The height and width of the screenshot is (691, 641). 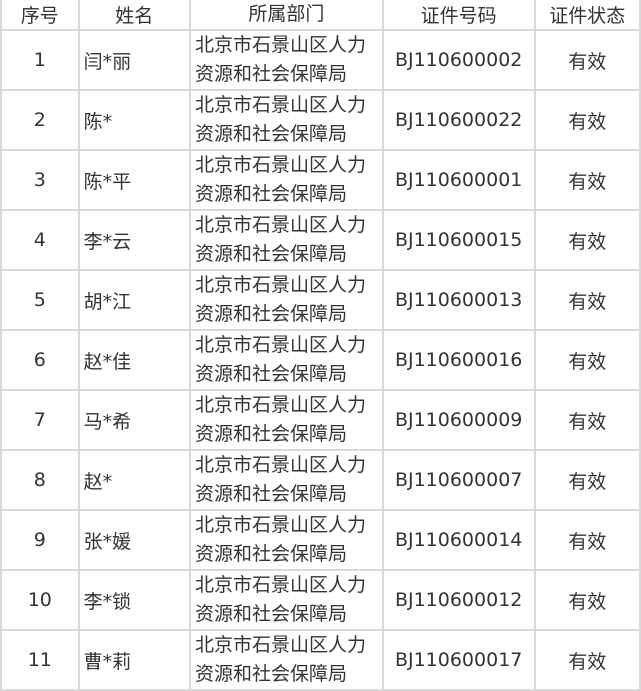 I want to click on header-dept: 所属部门, so click(x=286, y=15).